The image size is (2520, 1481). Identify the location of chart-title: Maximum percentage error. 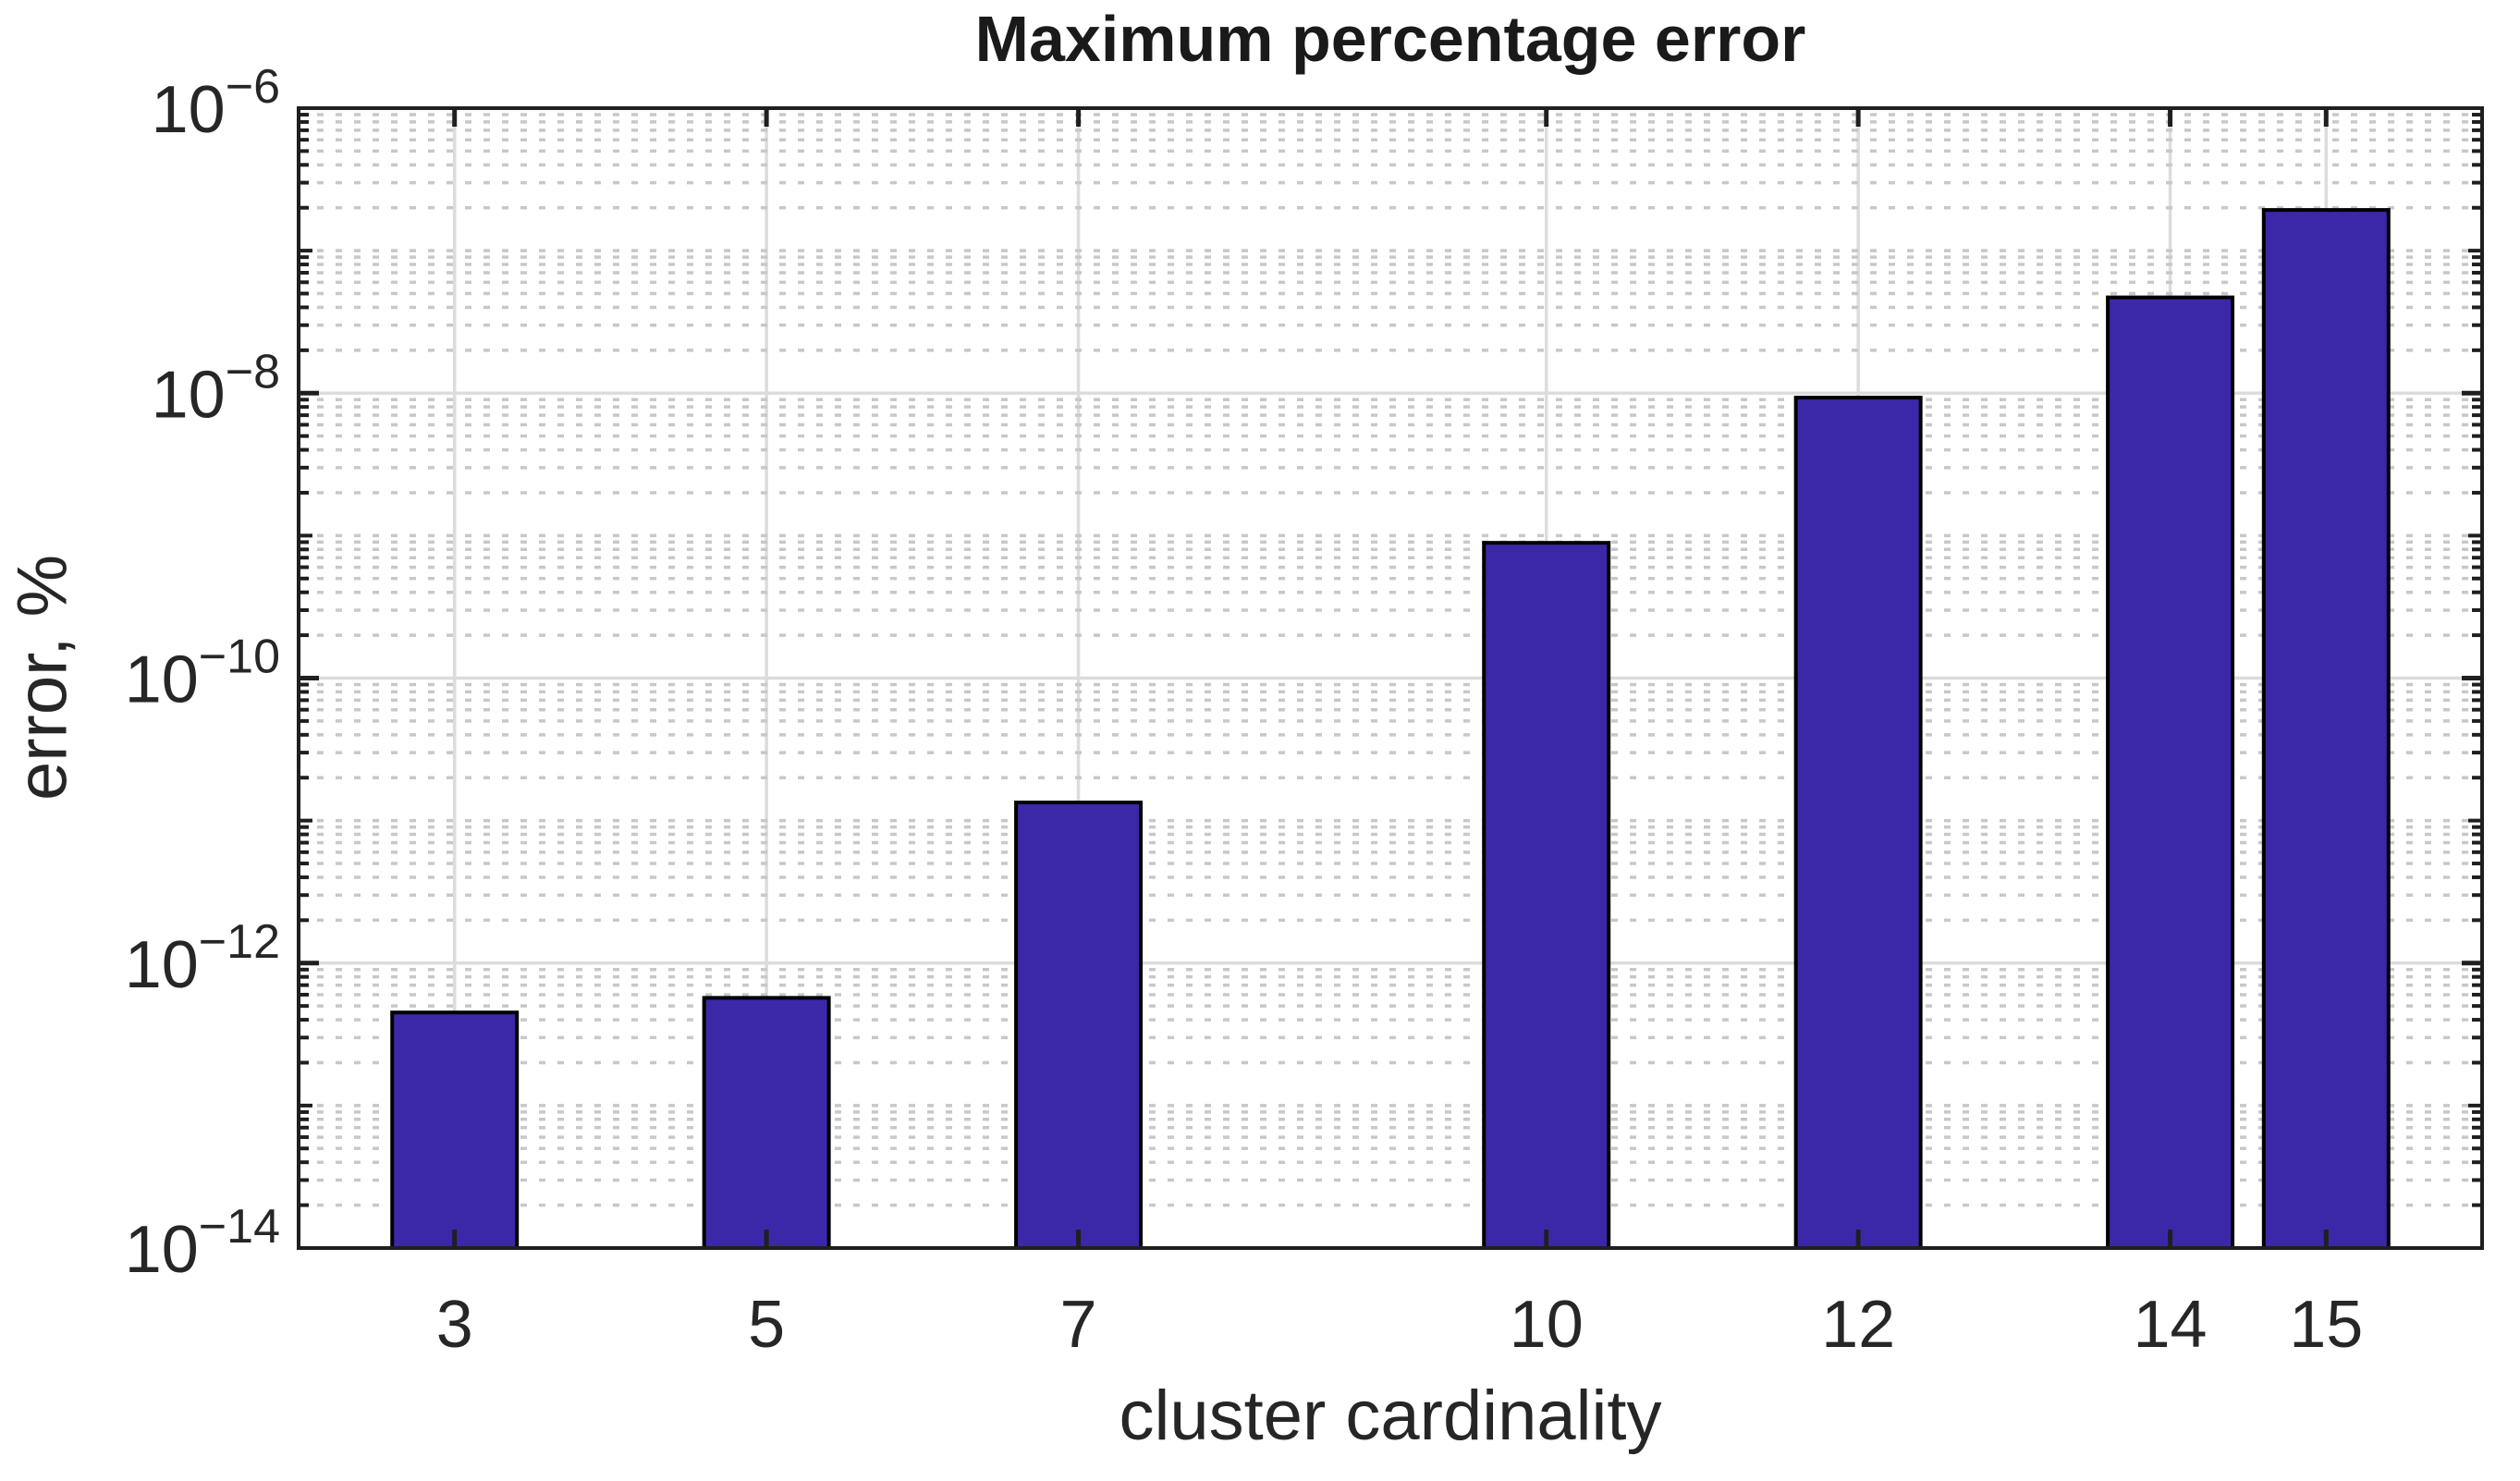
(1390, 39).